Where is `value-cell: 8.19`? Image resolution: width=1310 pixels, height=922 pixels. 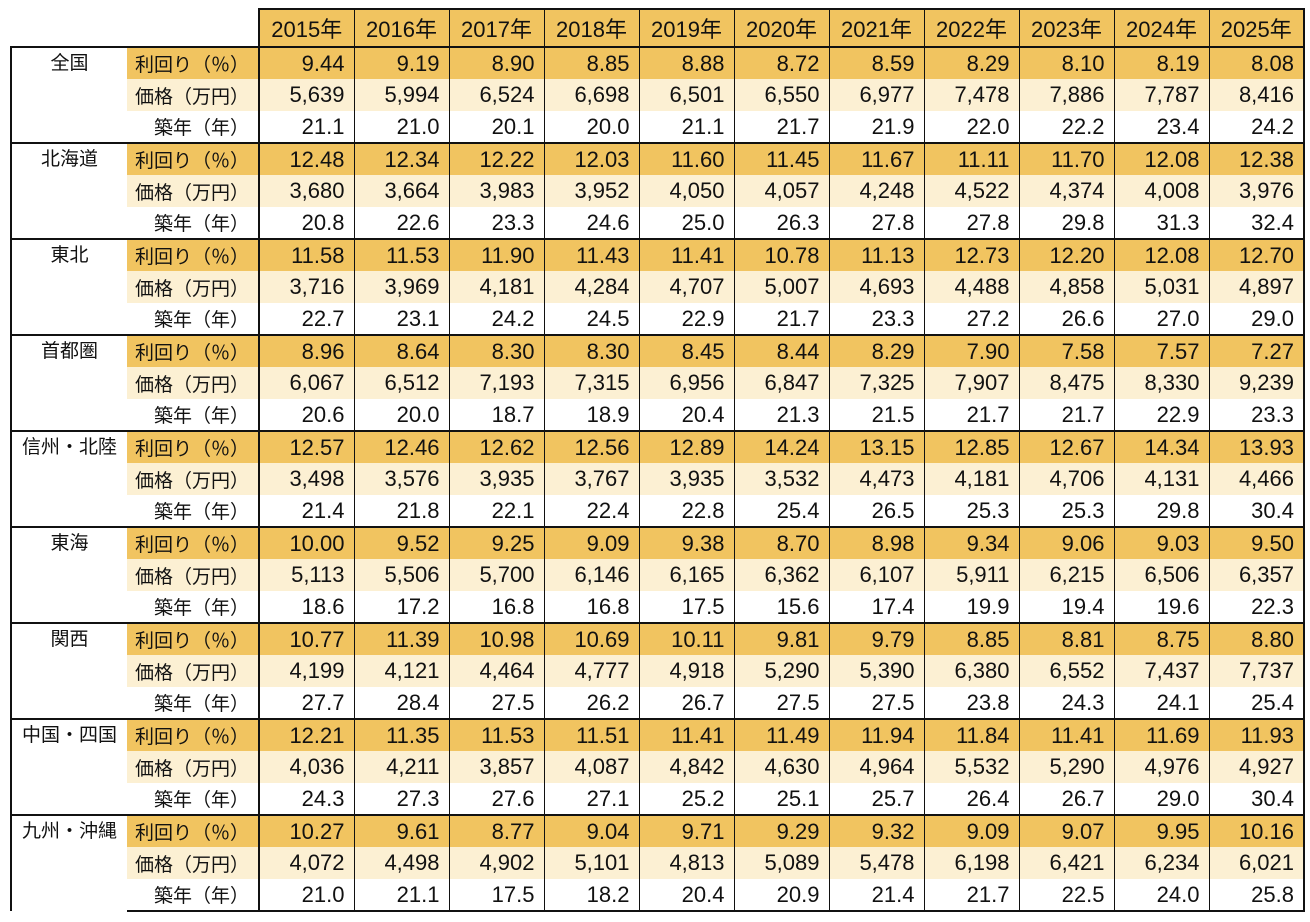 value-cell: 8.19 is located at coordinates (1161, 62).